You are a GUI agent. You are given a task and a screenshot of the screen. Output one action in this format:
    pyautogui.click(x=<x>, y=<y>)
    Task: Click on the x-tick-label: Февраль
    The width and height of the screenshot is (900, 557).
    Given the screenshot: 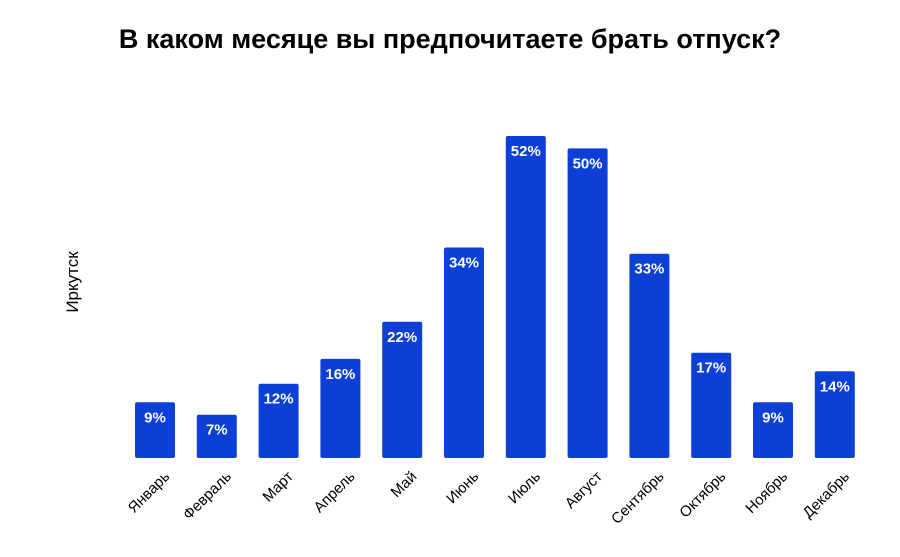 What is the action you would take?
    pyautogui.click(x=207, y=495)
    